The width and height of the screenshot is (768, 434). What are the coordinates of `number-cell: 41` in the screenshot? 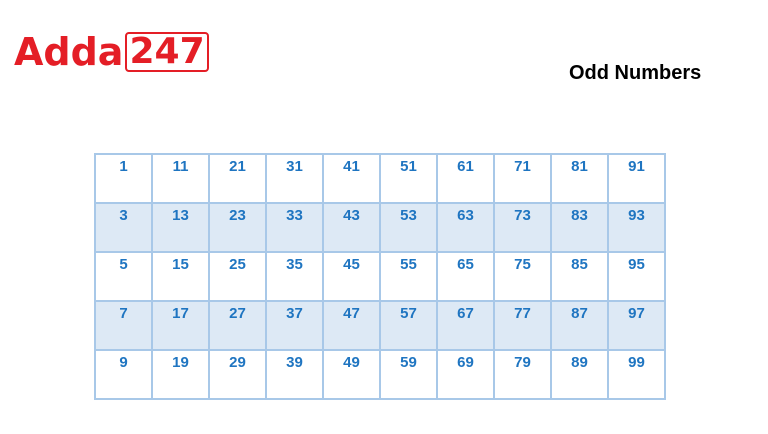 It's located at (351, 178).